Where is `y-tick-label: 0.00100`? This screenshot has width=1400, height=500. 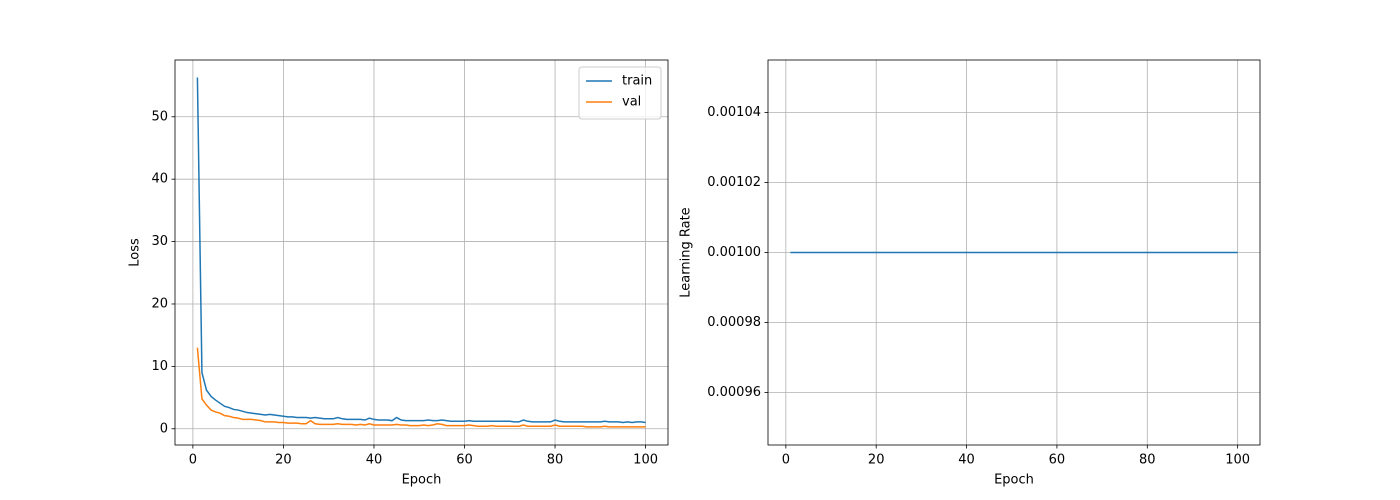
y-tick-label: 0.00100 is located at coordinates (734, 252).